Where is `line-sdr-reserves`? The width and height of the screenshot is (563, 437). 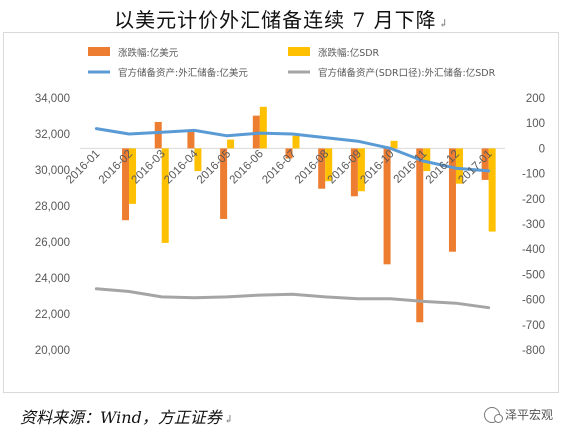 line-sdr-reserves is located at coordinates (292, 298).